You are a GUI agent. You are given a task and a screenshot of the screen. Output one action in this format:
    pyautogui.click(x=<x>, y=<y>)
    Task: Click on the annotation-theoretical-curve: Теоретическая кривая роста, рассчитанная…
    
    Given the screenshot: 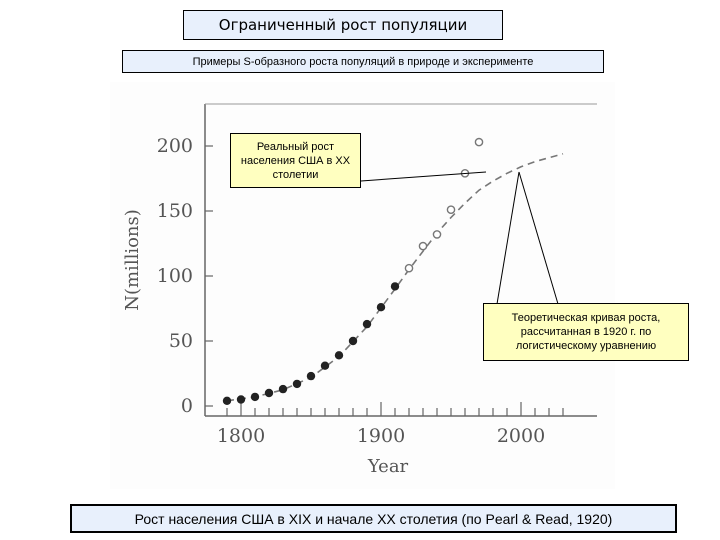 What is the action you would take?
    pyautogui.click(x=586, y=332)
    